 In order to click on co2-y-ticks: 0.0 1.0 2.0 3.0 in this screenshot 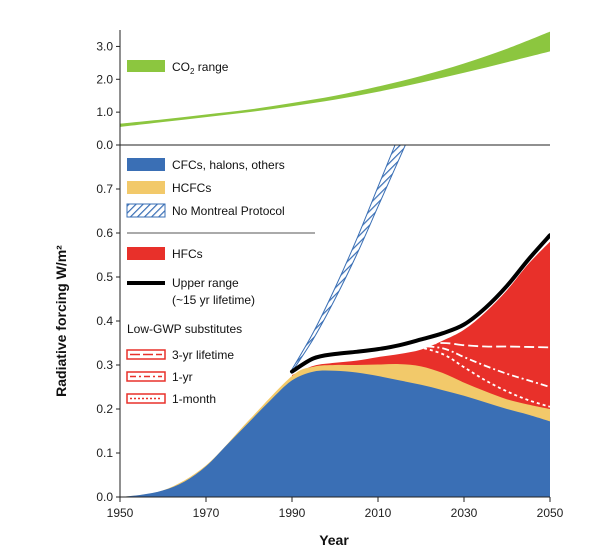, I will do `click(108, 95)`.